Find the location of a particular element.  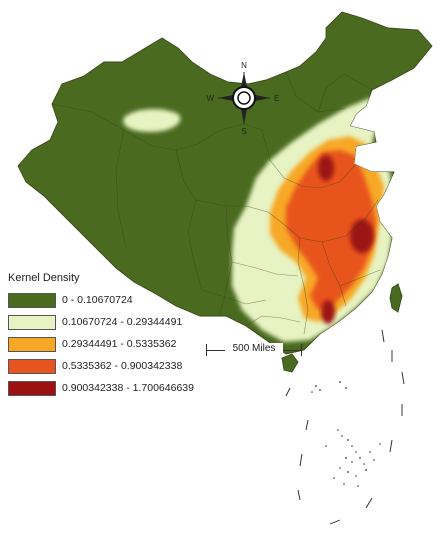

south-china-sea-islands is located at coordinates (346, 434).